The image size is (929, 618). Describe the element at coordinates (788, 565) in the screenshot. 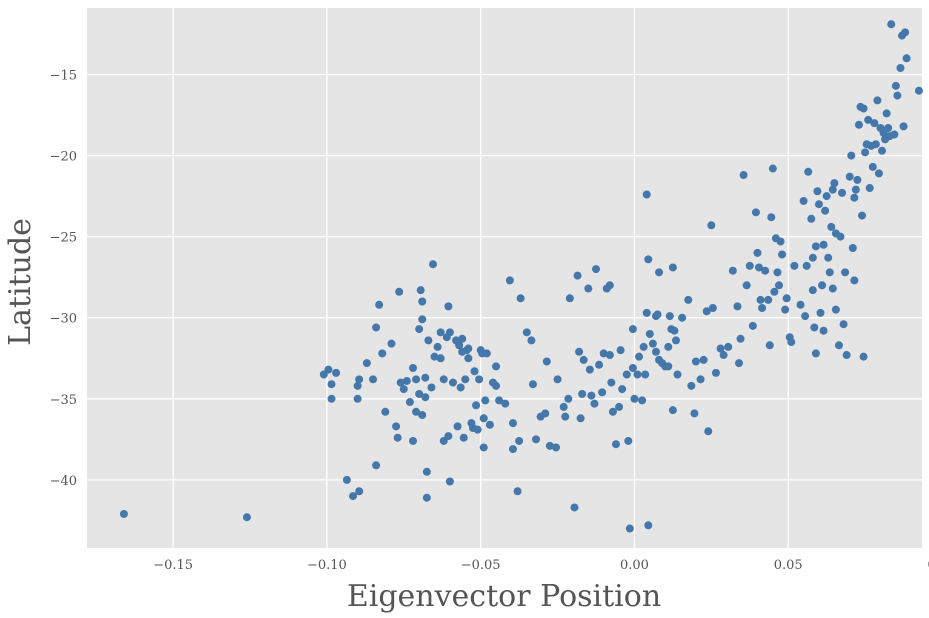

I see `x-tick-label: 0.05` at that location.